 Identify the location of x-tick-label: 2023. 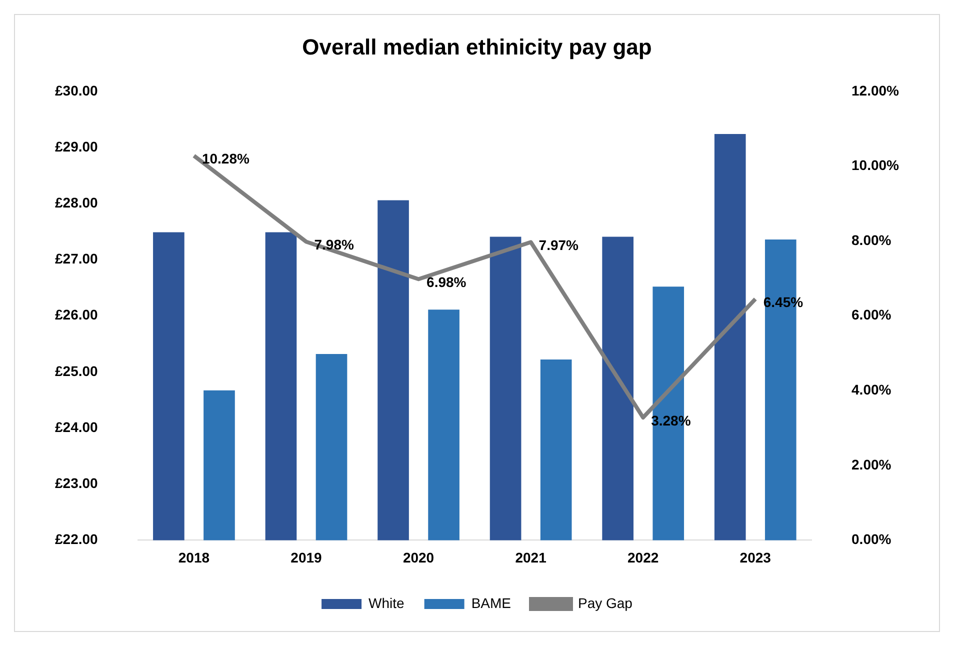
(756, 557).